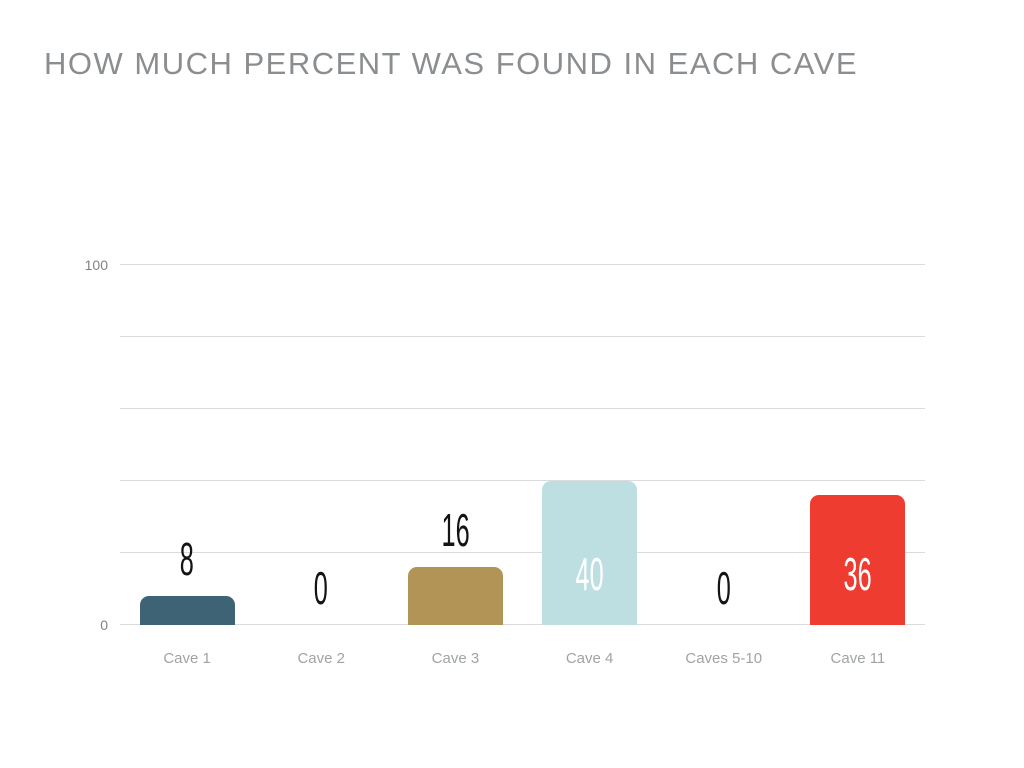 Image resolution: width=1024 pixels, height=768 pixels. I want to click on value-label-cave-11: 36, so click(857, 574).